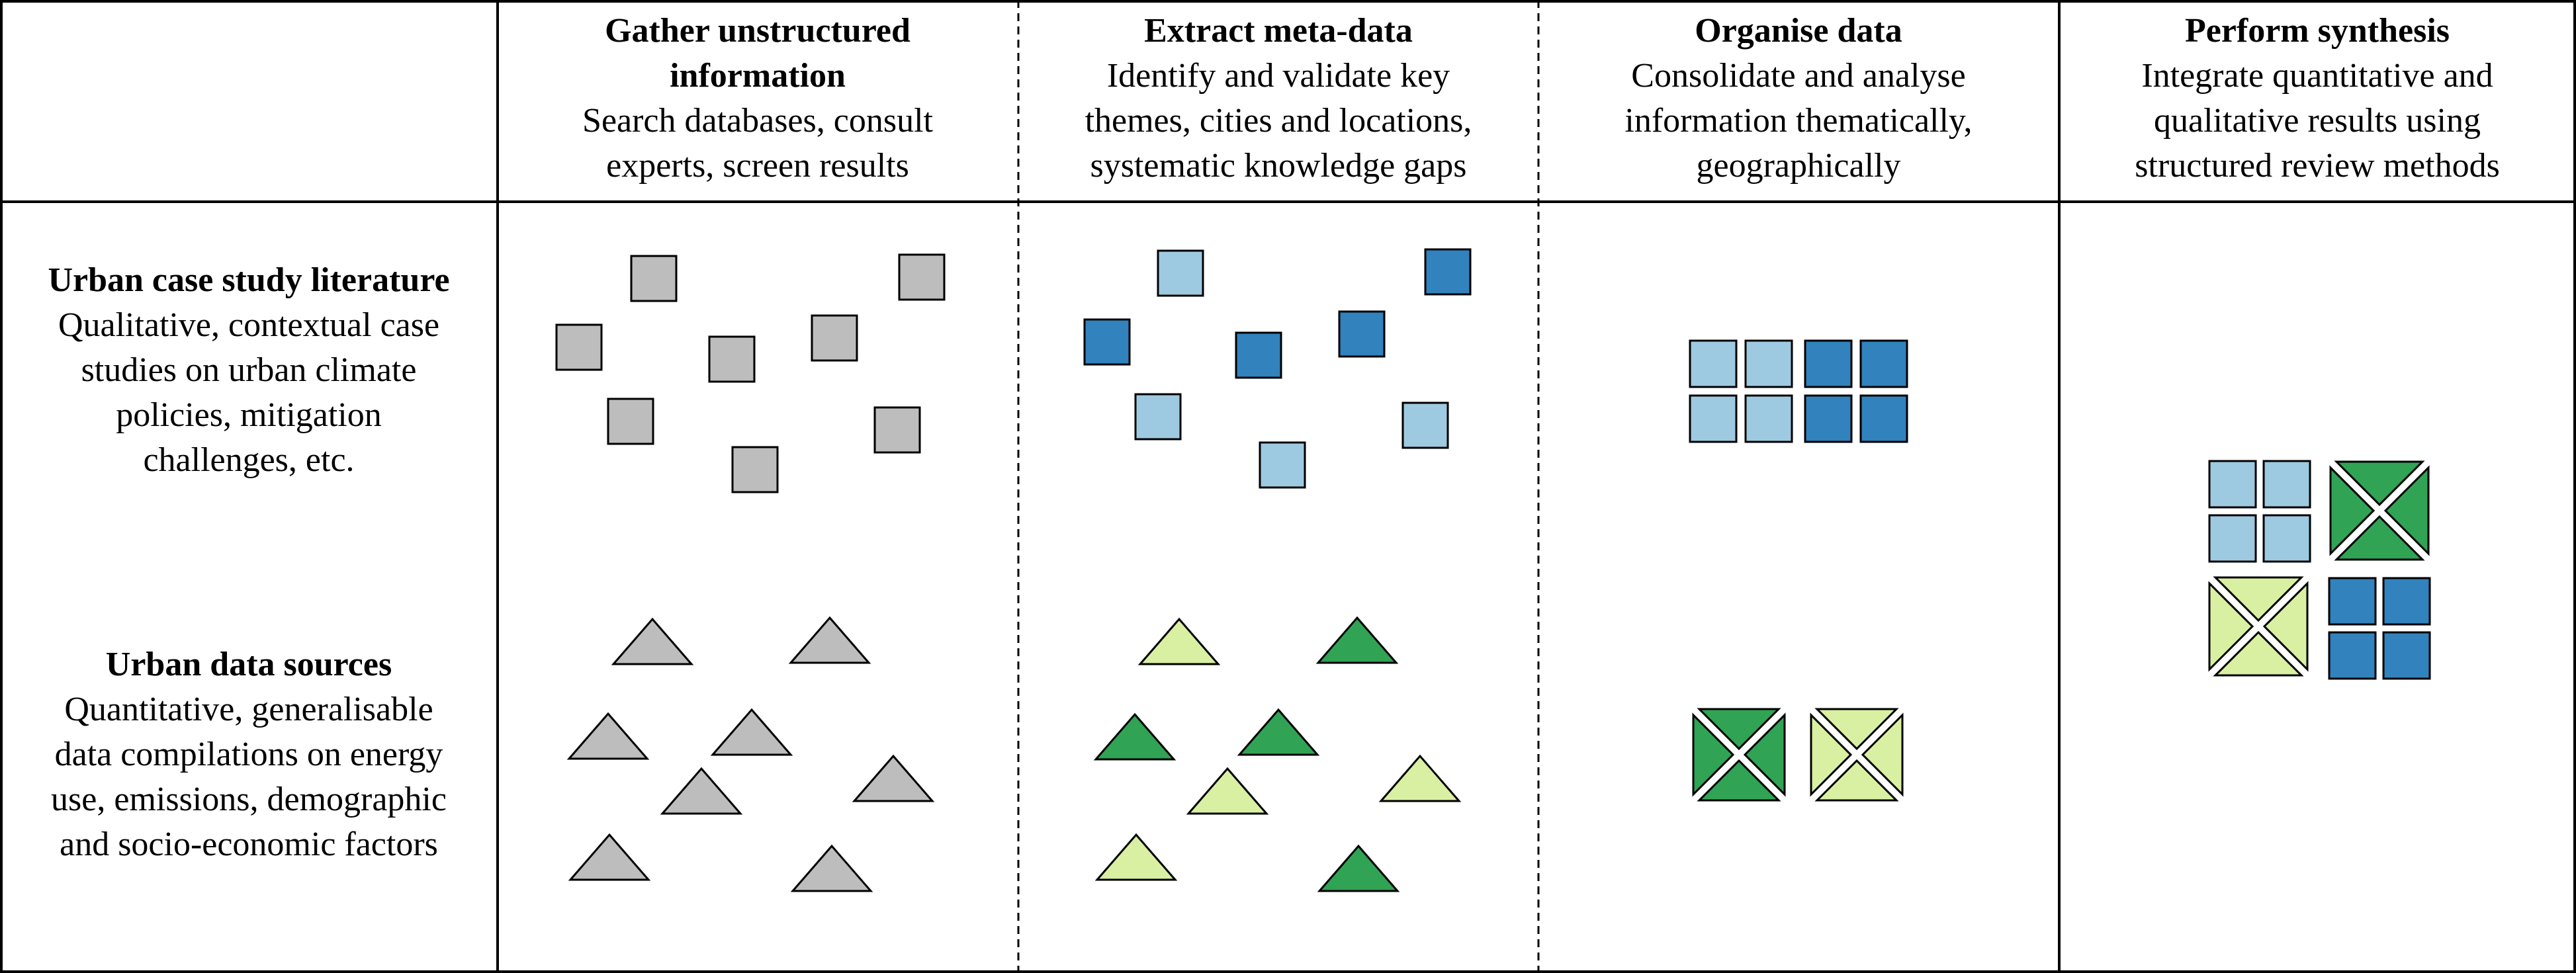 The width and height of the screenshot is (2576, 973). What do you see at coordinates (1798, 31) in the screenshot?
I see `column-title-organise: Organise data` at bounding box center [1798, 31].